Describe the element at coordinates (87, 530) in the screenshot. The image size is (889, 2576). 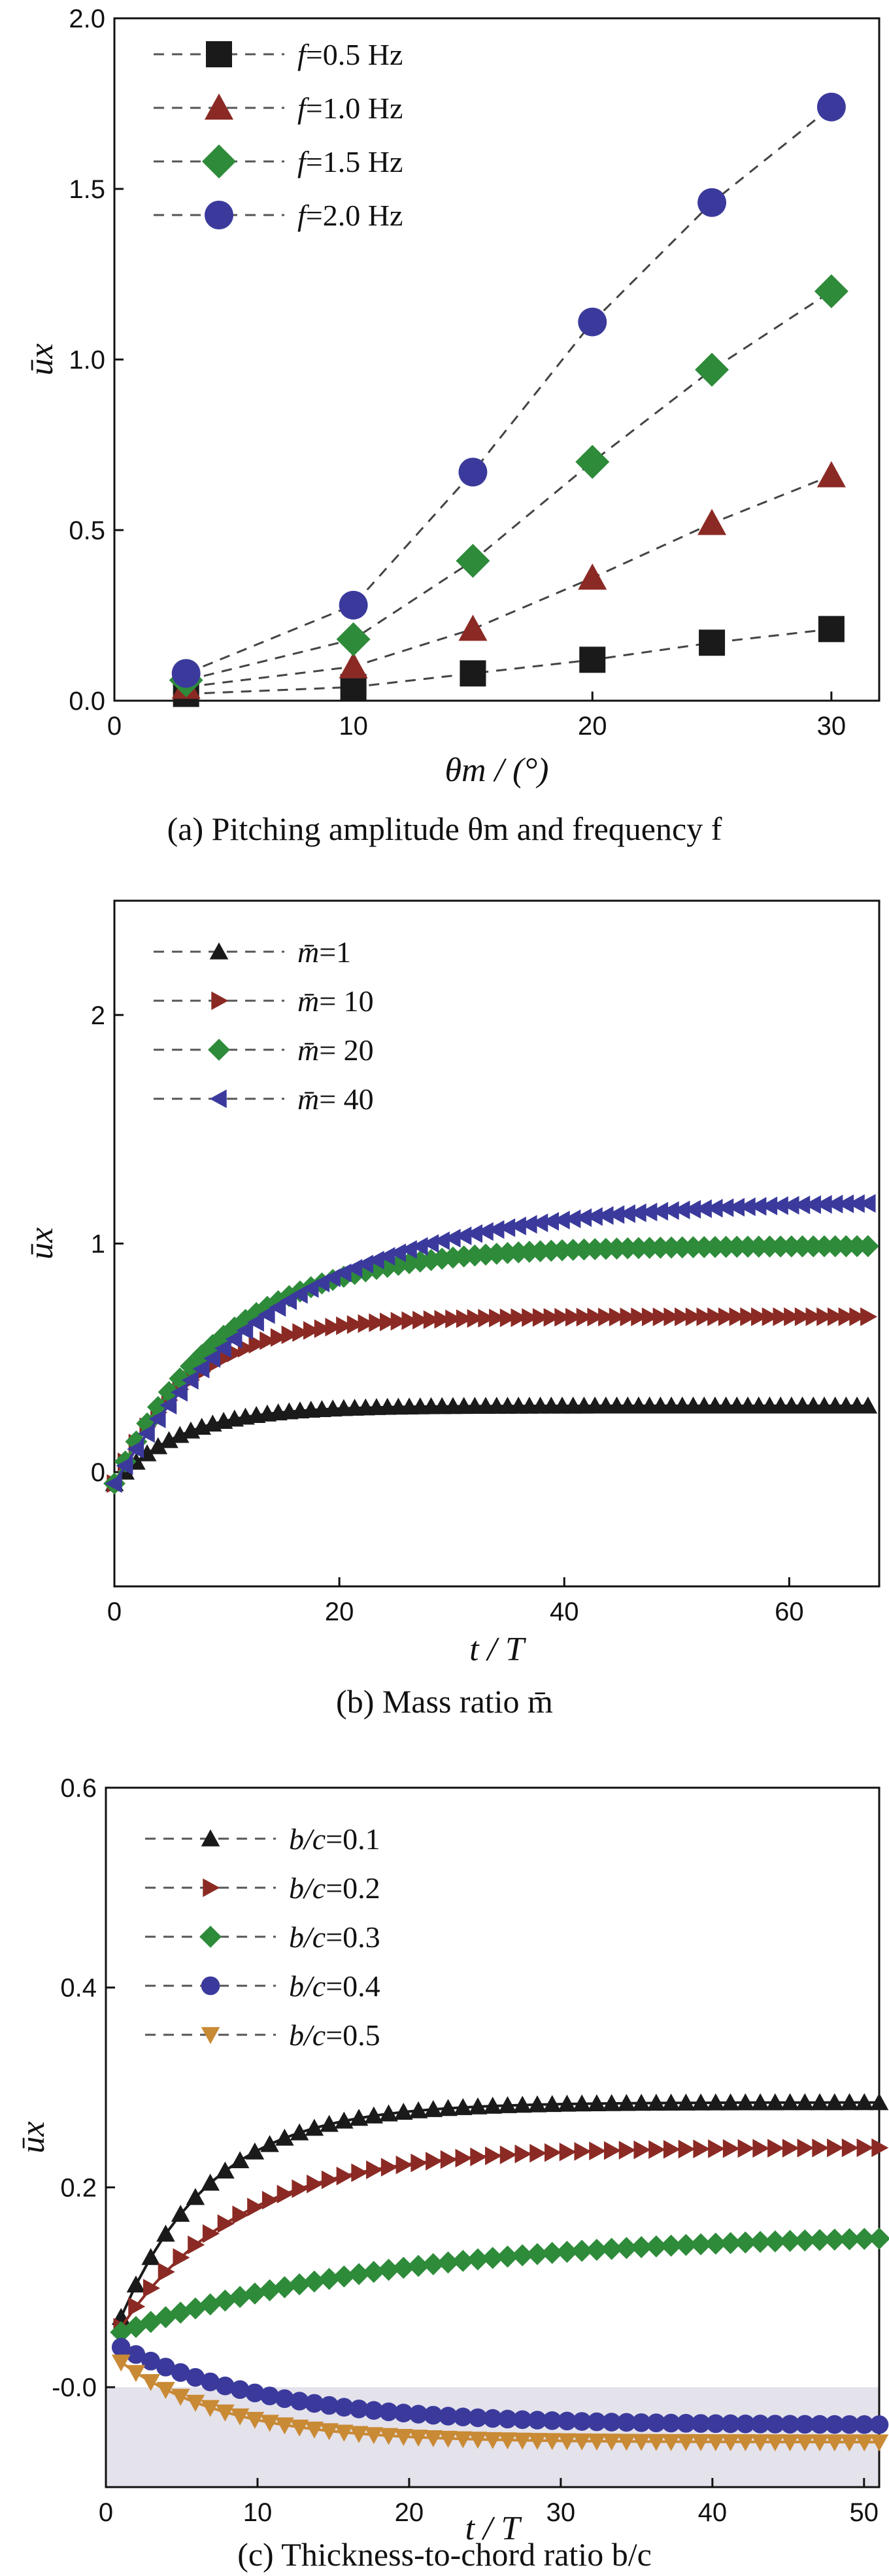
I see `y-tick-label: 0.5` at that location.